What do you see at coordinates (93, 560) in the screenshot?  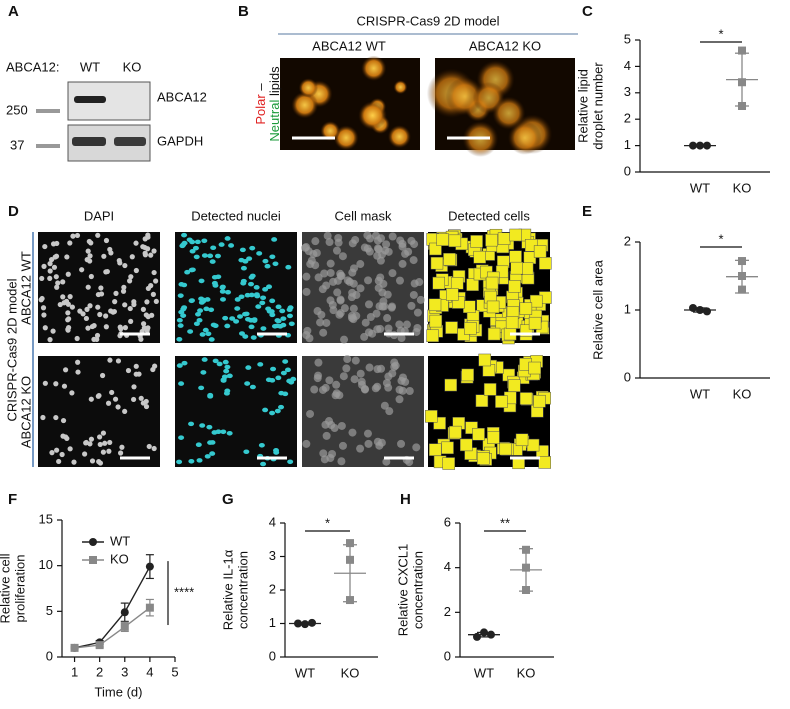 I see `legend-marker` at bounding box center [93, 560].